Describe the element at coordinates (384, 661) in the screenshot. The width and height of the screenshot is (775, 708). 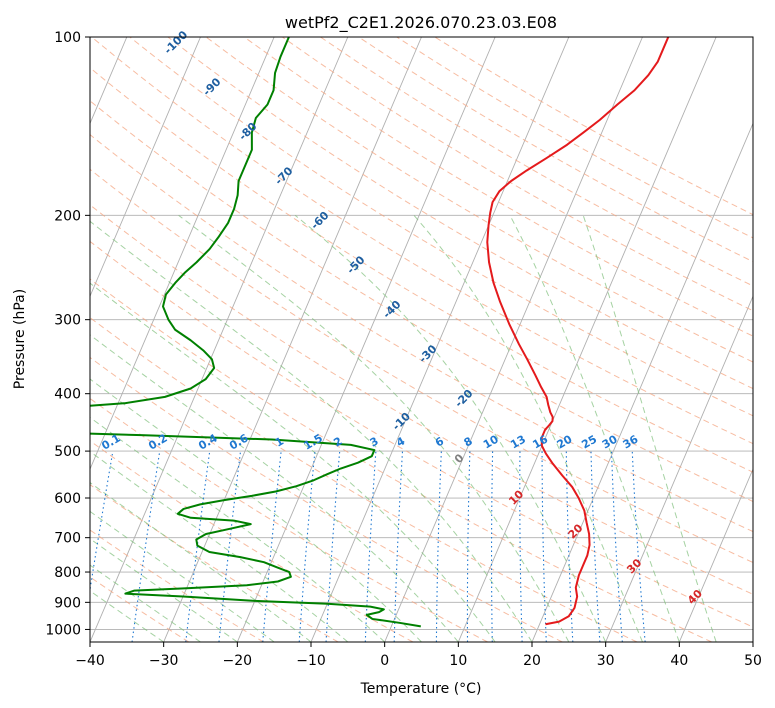
I see `x-tick-label: 0` at that location.